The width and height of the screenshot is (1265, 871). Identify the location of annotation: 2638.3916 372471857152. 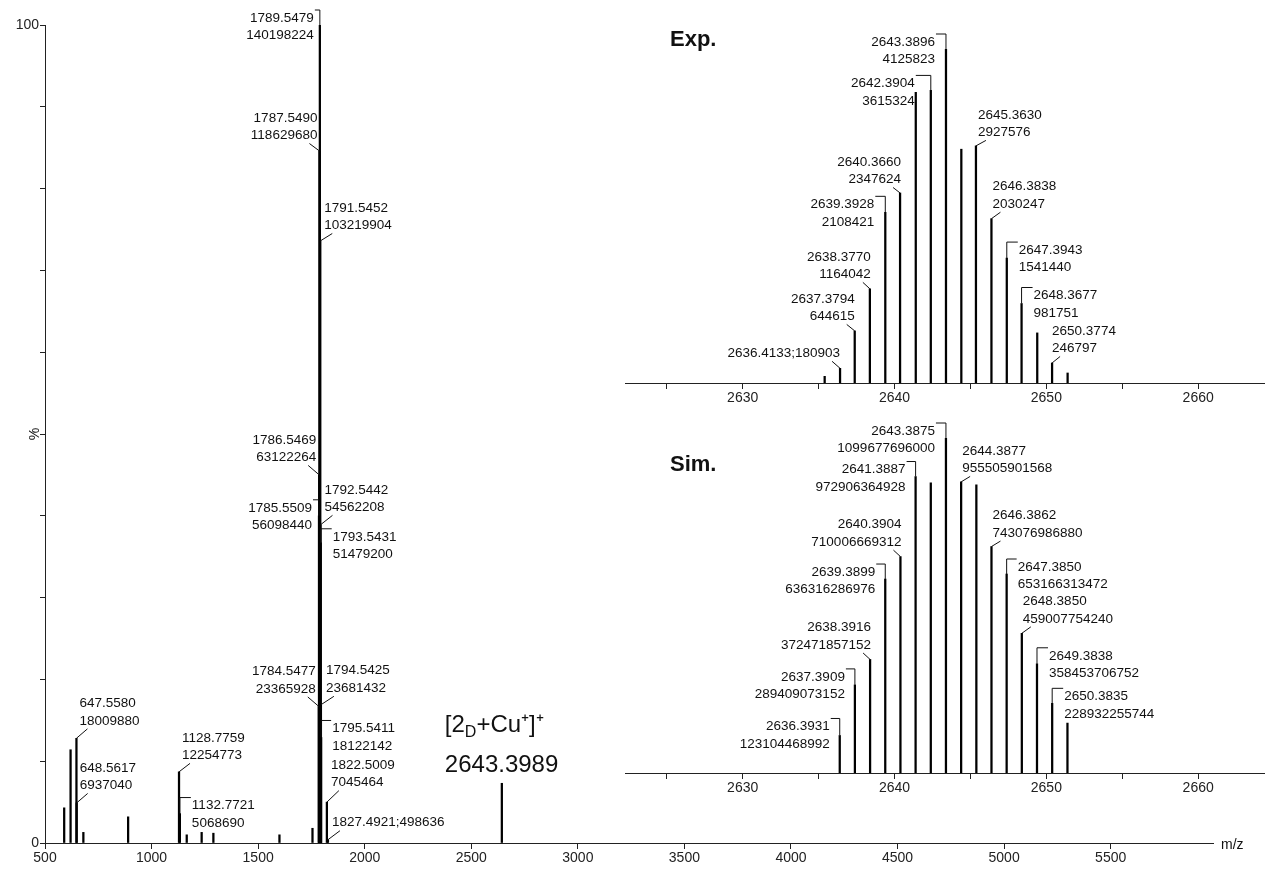
(826, 635).